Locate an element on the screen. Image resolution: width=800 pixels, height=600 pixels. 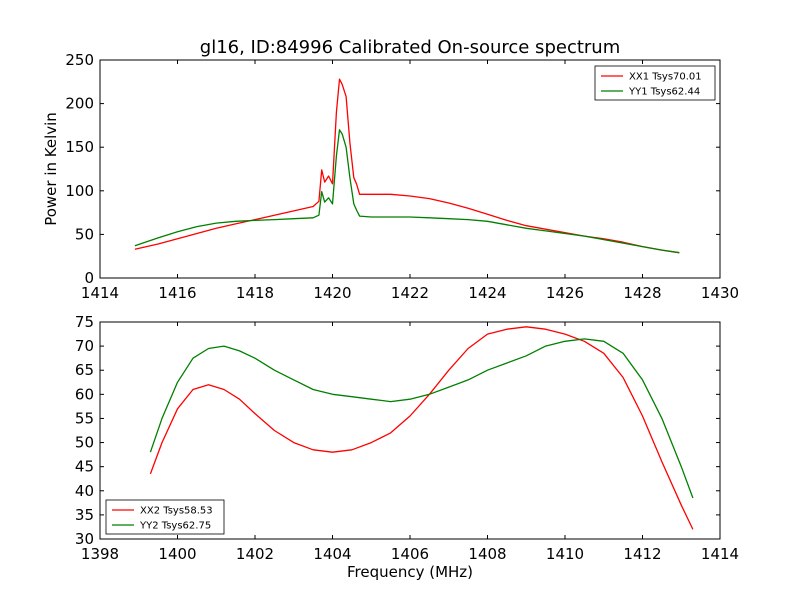
y-tick-label: 70 is located at coordinates (84, 346).